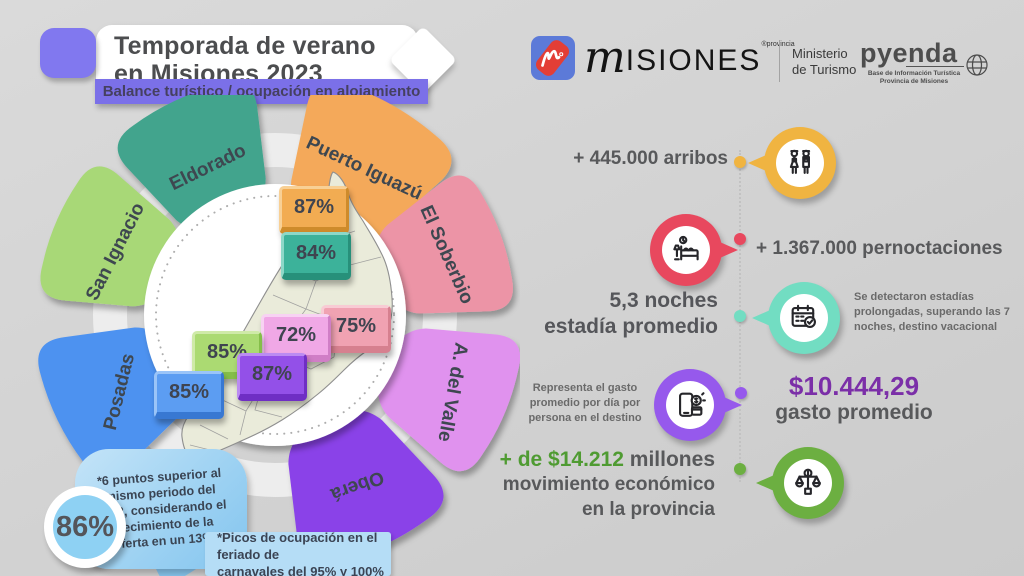 The width and height of the screenshot is (1024, 576). What do you see at coordinates (669, 459) in the screenshot?
I see `economy-amount-suffix: millones` at bounding box center [669, 459].